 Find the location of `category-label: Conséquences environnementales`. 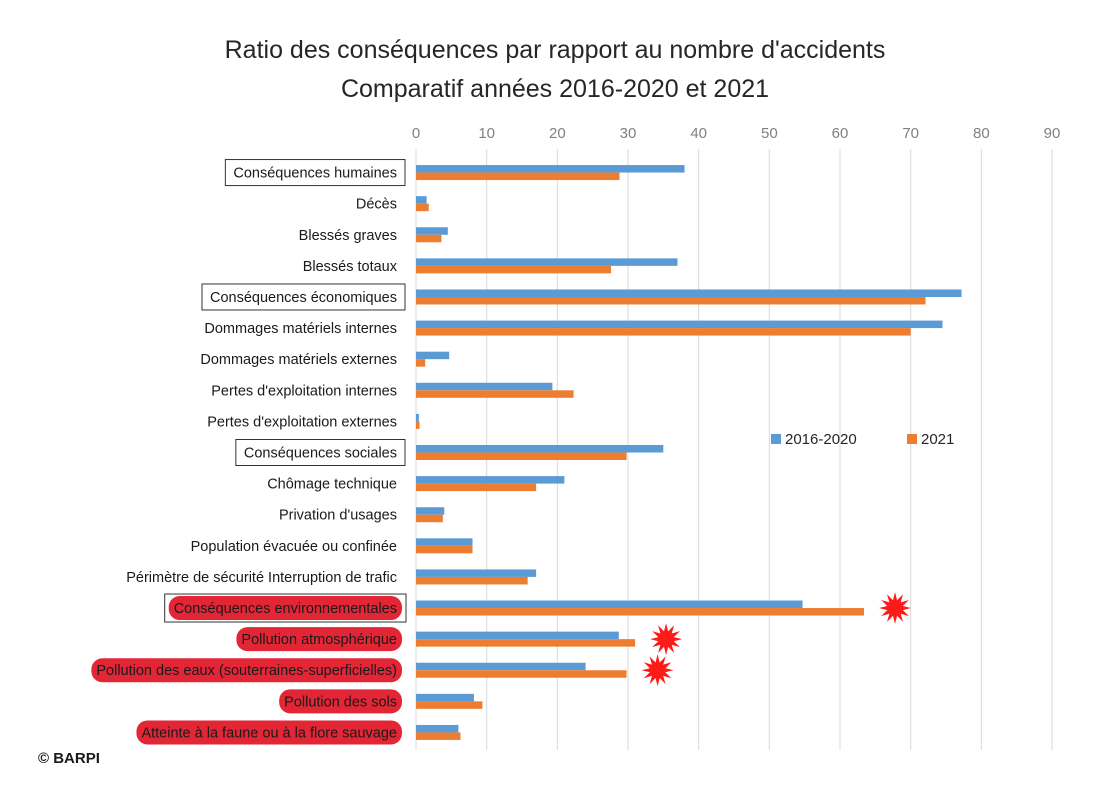

category-label: Conséquences environnementales is located at coordinates (285, 609).